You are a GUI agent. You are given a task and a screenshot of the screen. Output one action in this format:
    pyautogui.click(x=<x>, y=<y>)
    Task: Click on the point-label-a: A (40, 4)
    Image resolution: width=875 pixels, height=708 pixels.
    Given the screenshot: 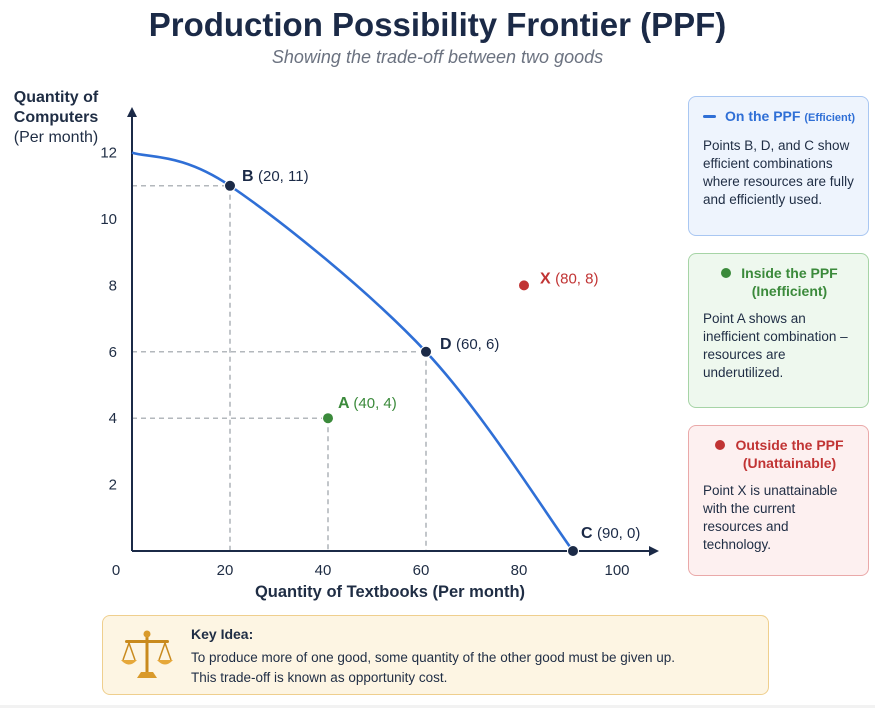 What is the action you would take?
    pyautogui.click(x=367, y=403)
    